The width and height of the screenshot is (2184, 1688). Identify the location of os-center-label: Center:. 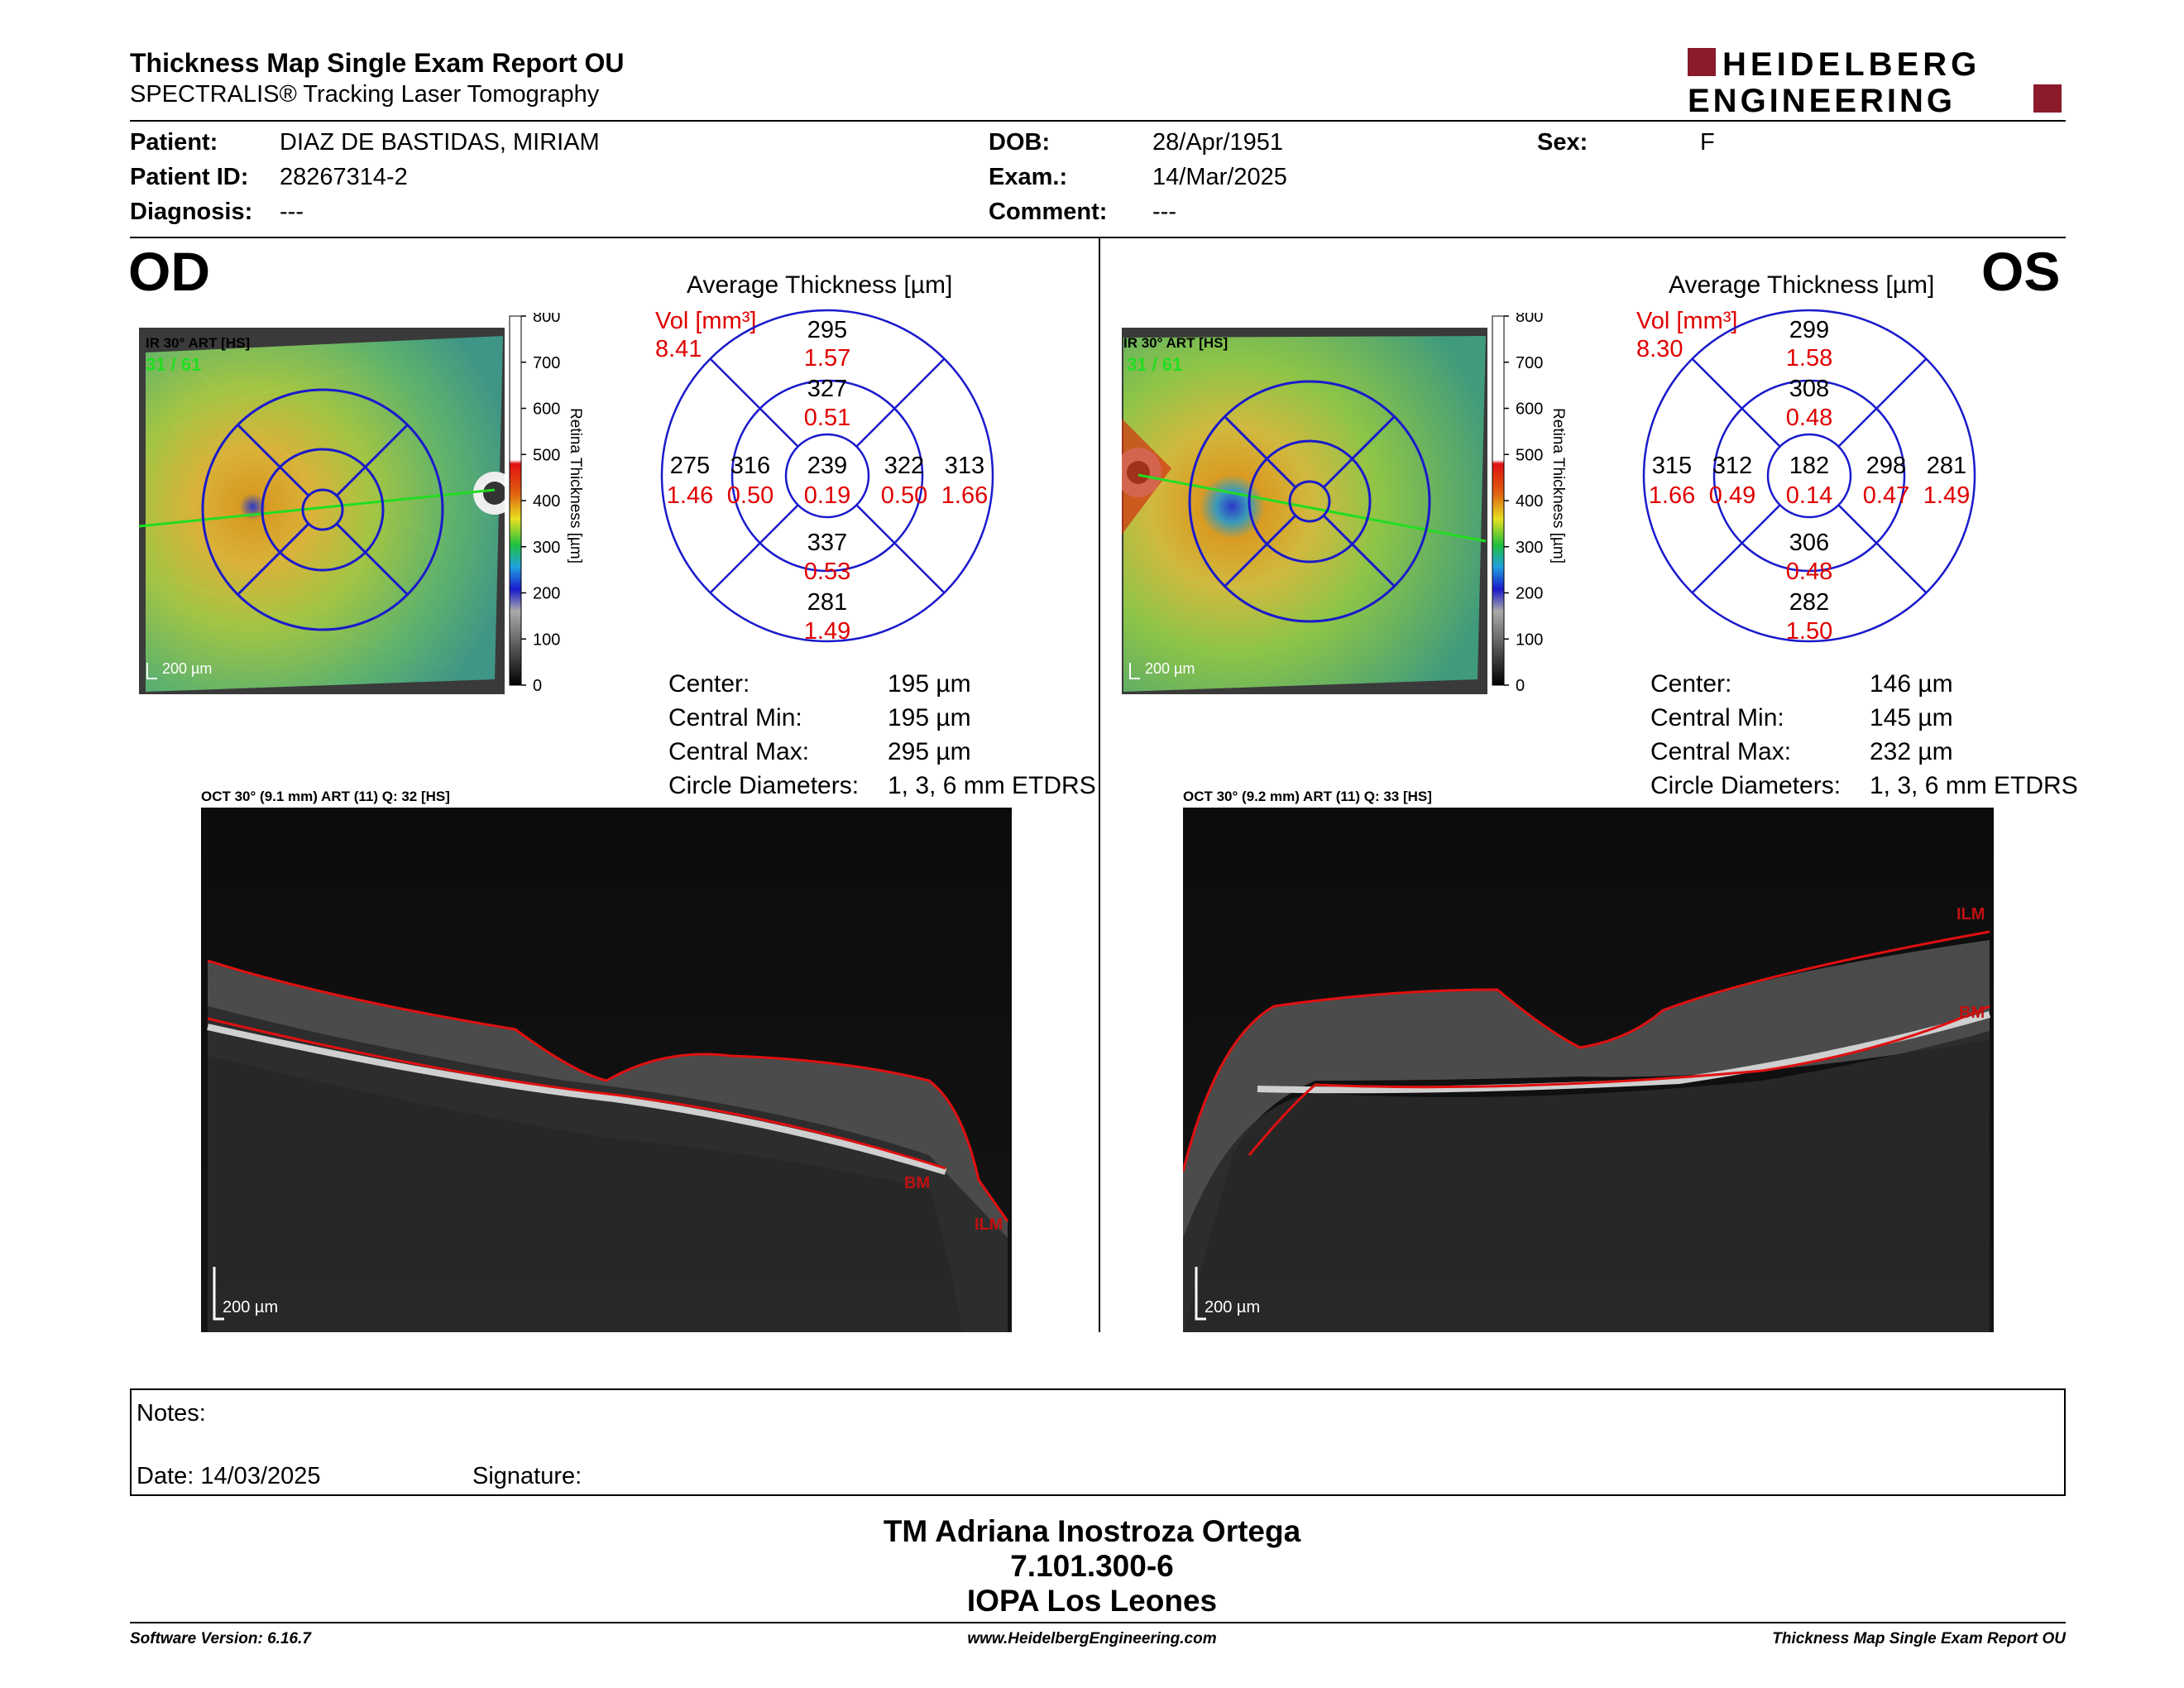
(1691, 684).